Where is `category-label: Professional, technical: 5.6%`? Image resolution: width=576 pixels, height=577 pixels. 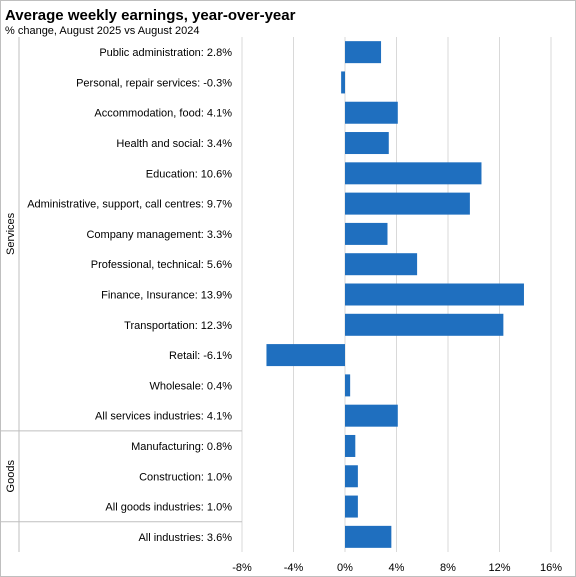
category-label: Professional, technical: 5.6% is located at coordinates (161, 265).